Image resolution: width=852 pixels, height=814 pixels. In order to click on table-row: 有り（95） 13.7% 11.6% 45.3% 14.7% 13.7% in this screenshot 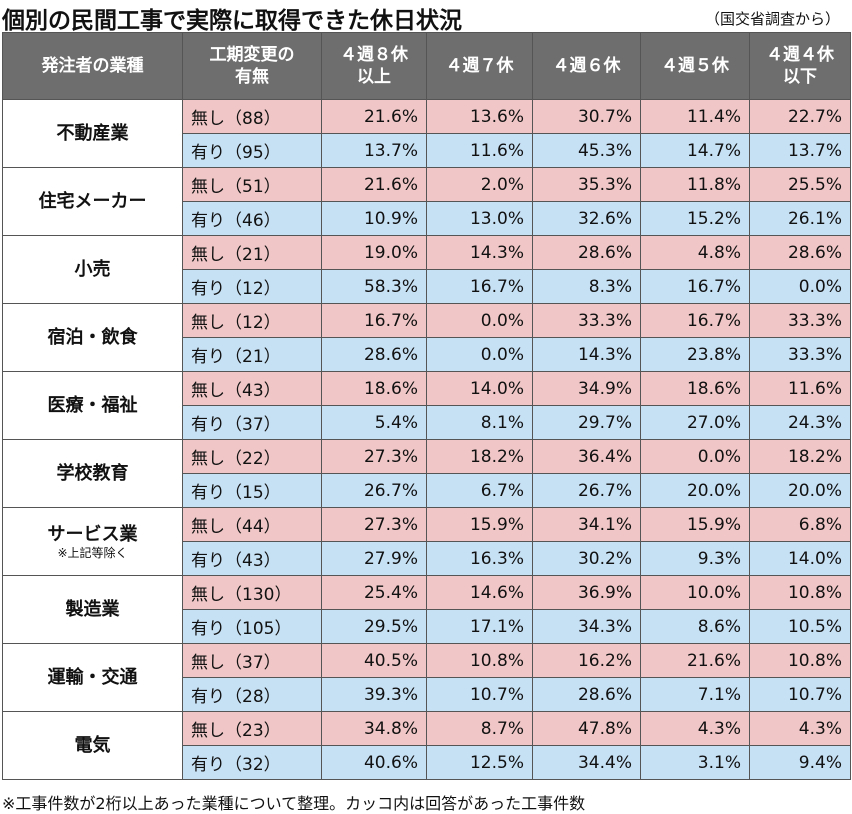, I will do `click(427, 150)`.